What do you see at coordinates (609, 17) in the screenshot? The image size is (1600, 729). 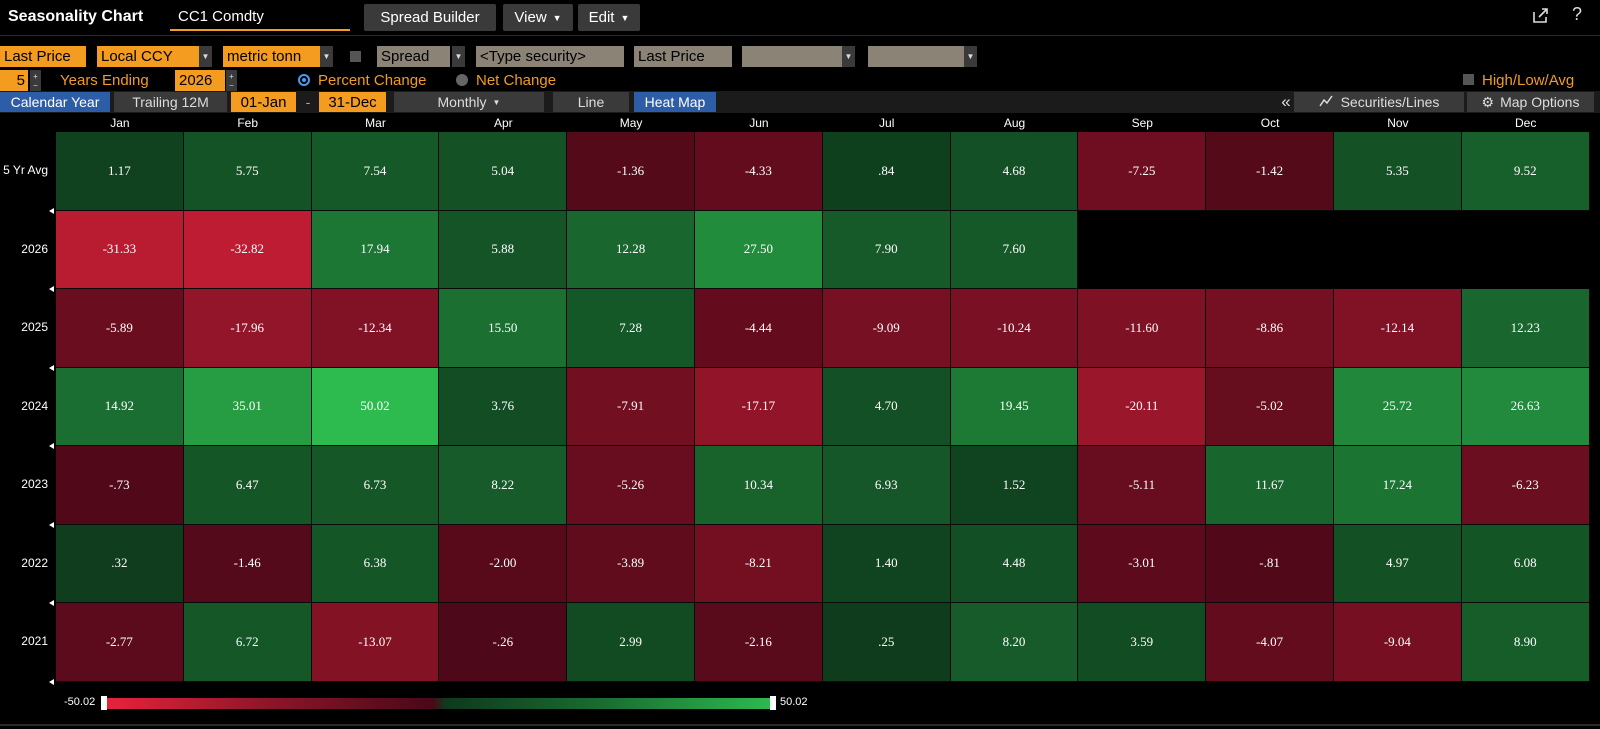 I see `edit-menu-button: Edit ▼` at bounding box center [609, 17].